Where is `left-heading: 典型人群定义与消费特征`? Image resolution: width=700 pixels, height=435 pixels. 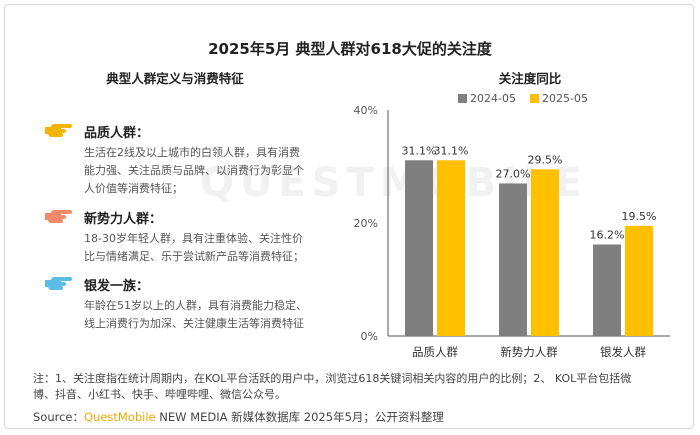 left-heading: 典型人群定义与消费特征 is located at coordinates (175, 78).